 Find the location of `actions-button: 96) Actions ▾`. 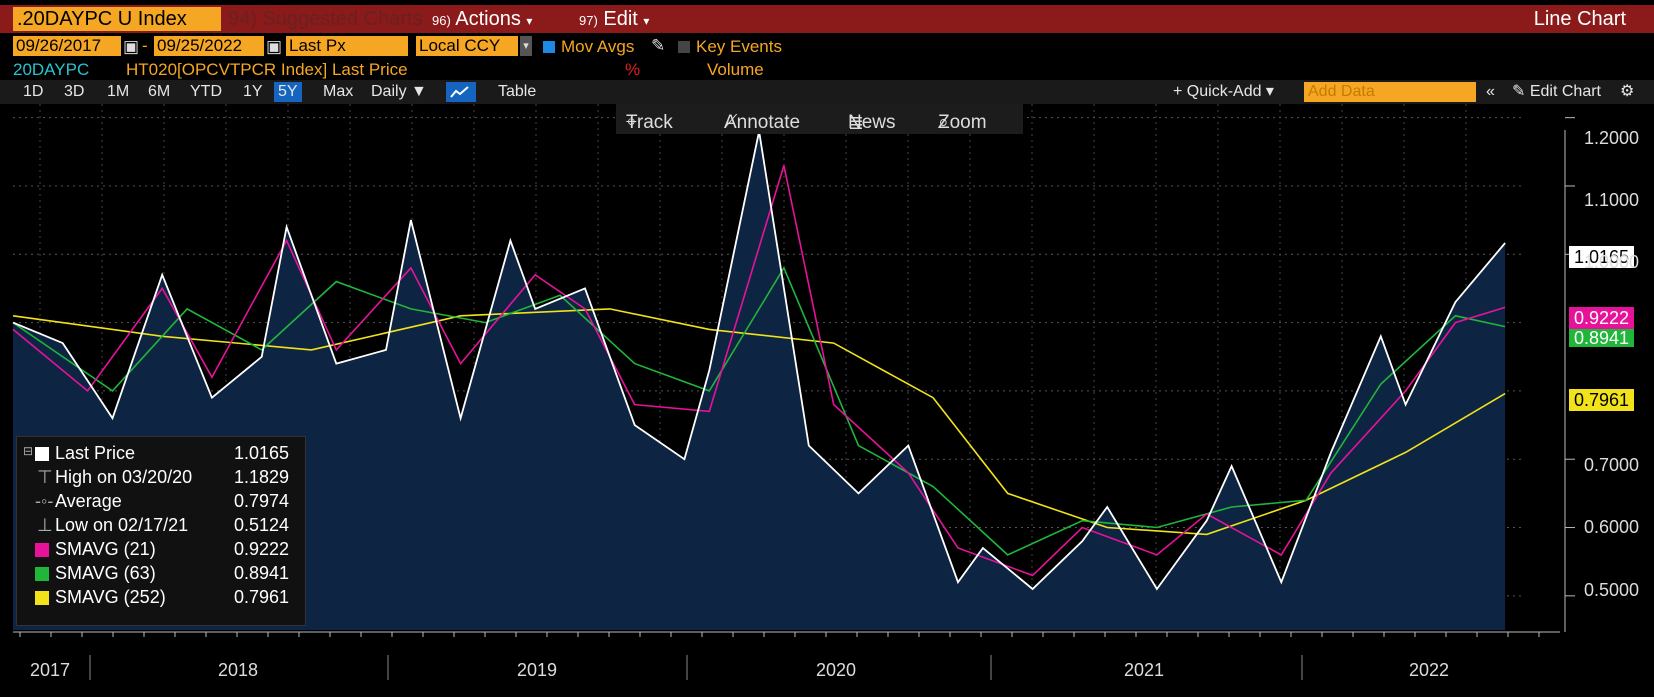

actions-button: 96) Actions ▾ is located at coordinates (482, 19).